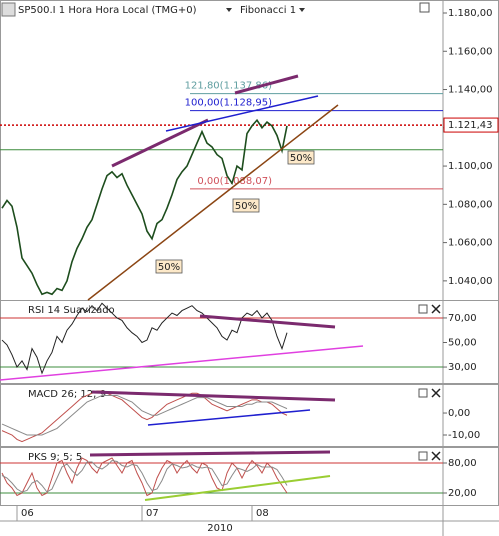  What do you see at coordinates (55, 457) in the screenshot?
I see `panel-title: PKS 9; 5; 5` at bounding box center [55, 457].